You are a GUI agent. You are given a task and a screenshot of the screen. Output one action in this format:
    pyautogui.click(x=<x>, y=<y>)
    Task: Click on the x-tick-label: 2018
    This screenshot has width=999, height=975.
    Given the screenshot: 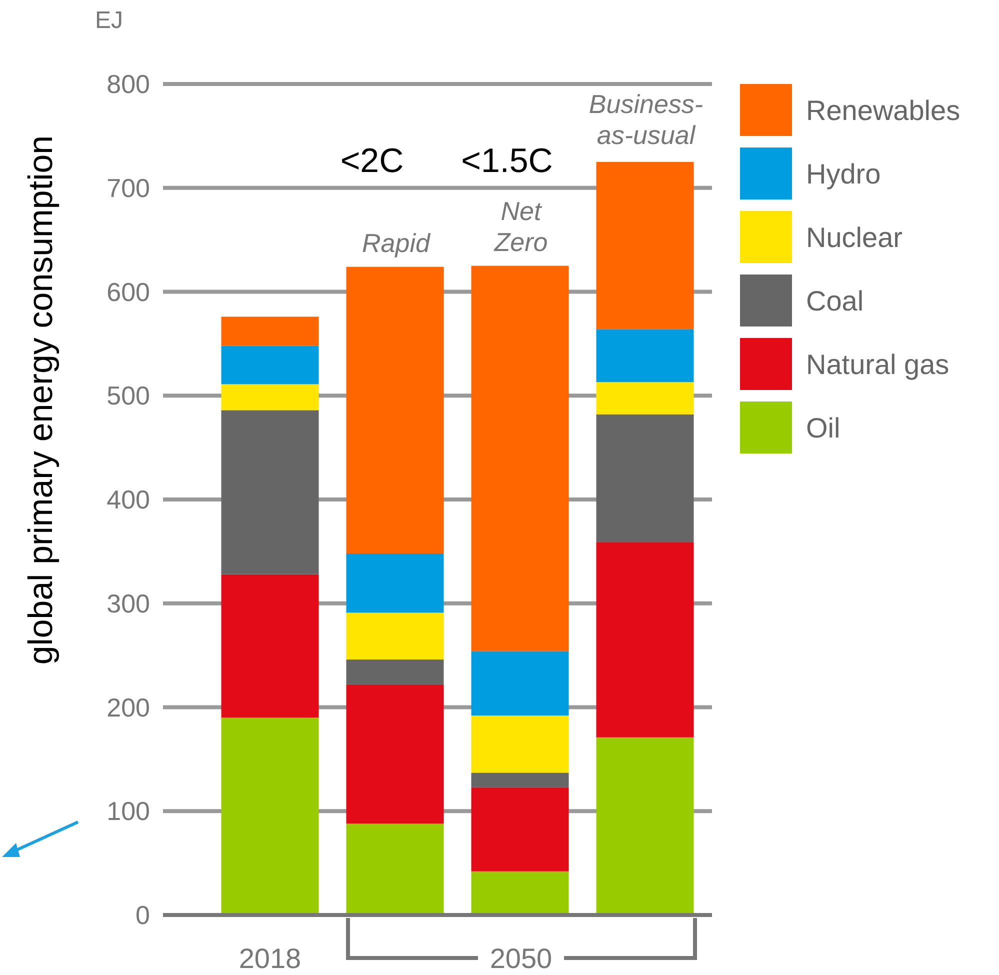 What is the action you would take?
    pyautogui.click(x=270, y=958)
    